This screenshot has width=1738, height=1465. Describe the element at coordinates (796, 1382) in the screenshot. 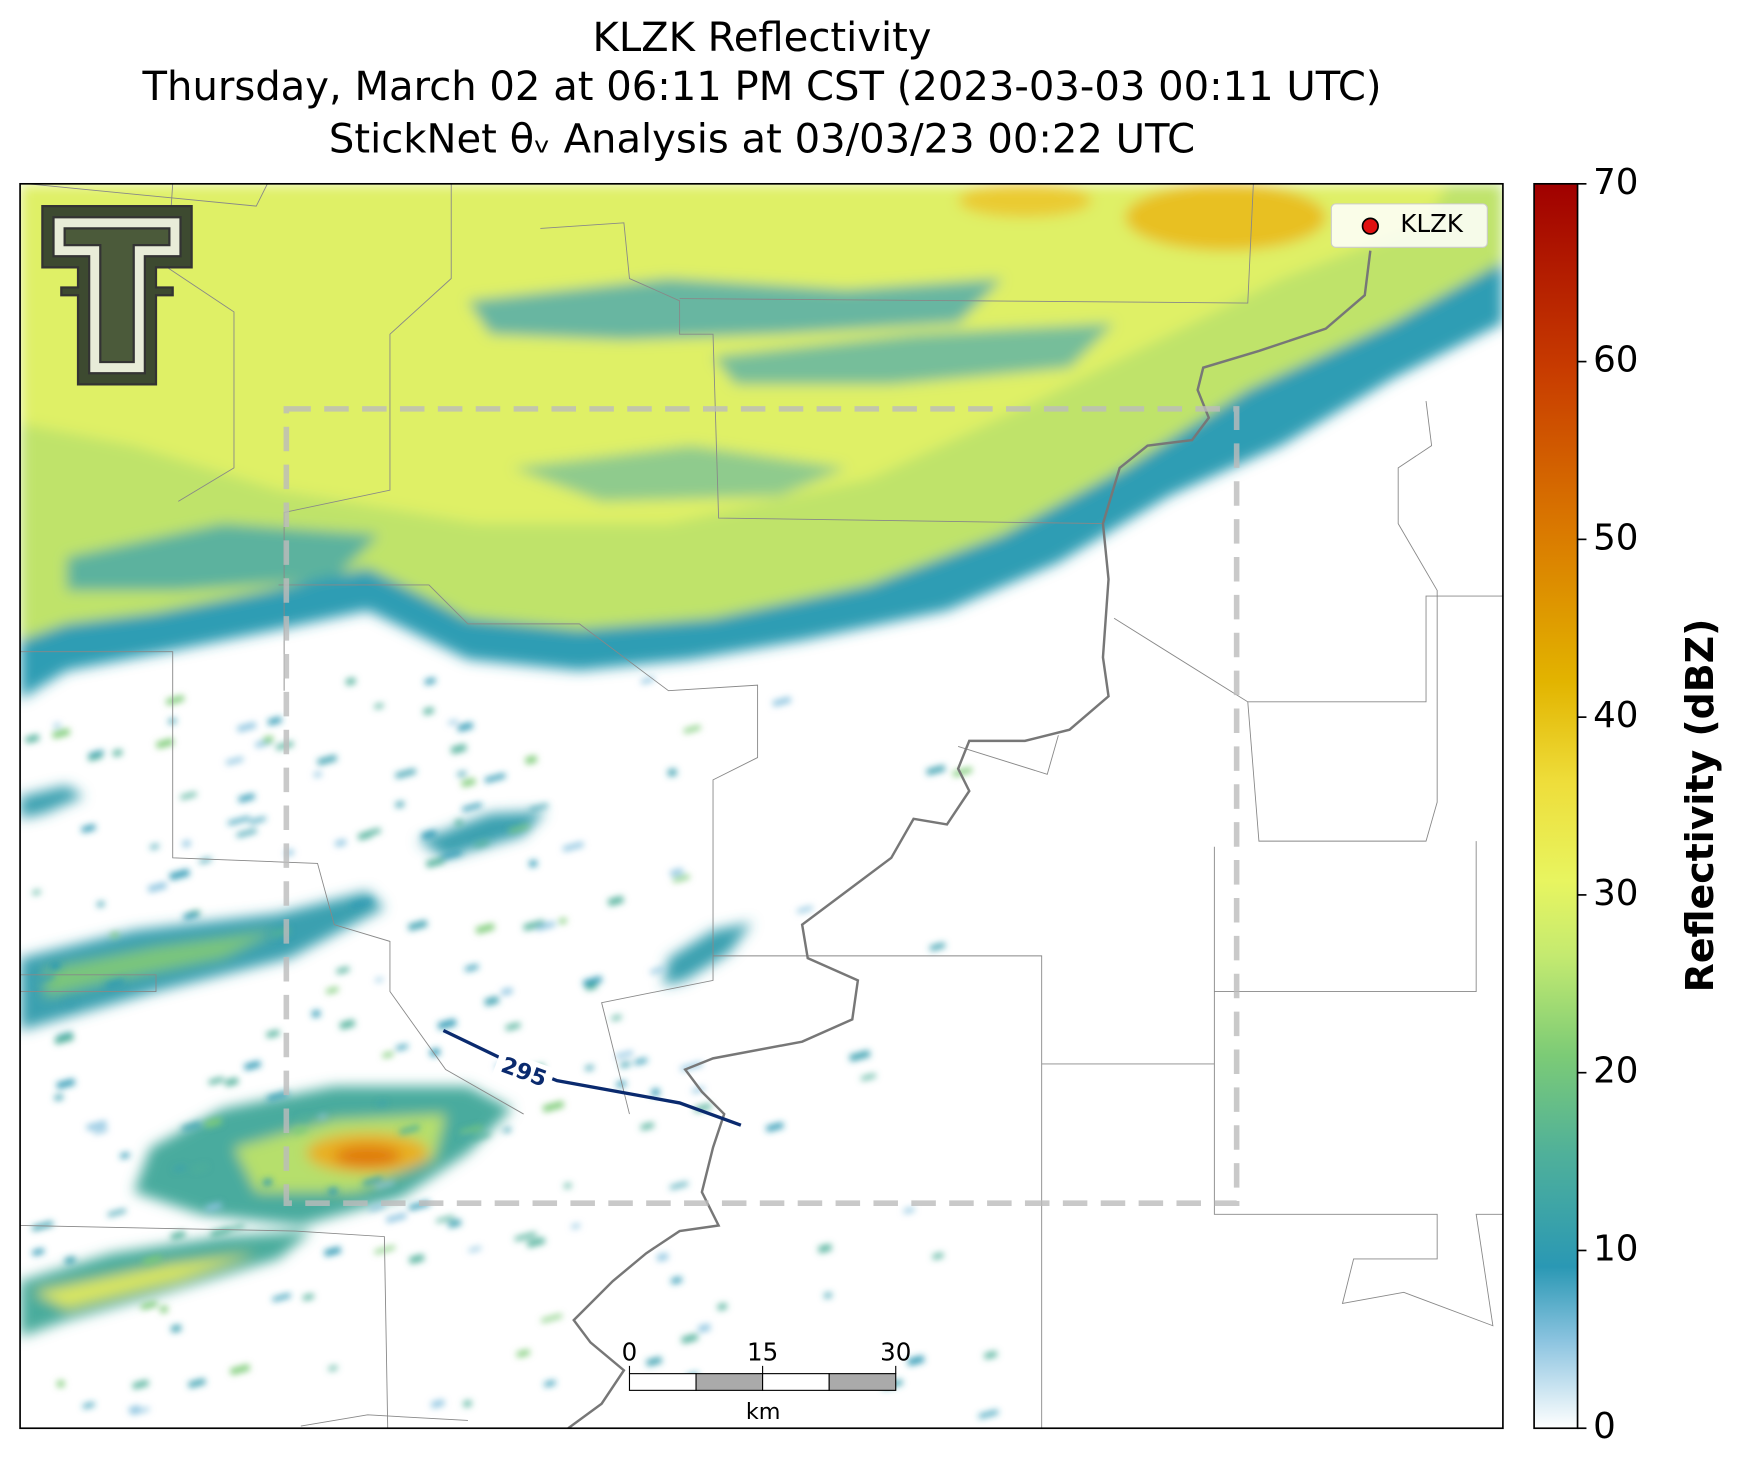

I see `scale-segment` at that location.